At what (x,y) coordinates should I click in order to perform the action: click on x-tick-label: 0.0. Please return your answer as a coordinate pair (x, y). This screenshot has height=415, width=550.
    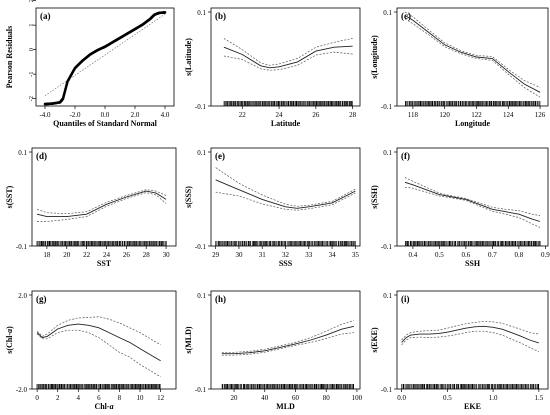
    Looking at the image, I should click on (105, 115).